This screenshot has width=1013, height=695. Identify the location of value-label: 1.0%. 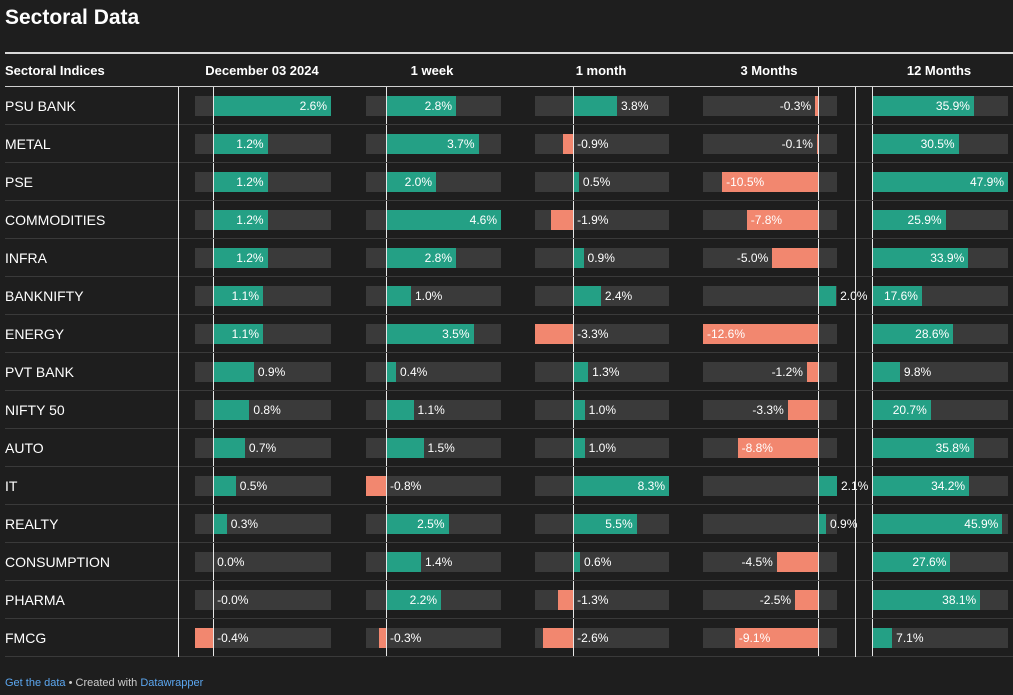
(602, 410).